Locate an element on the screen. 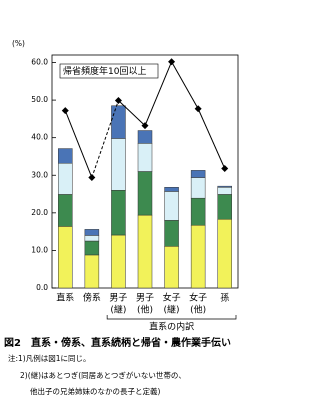 The height and width of the screenshot is (408, 320). y-axis-label: (%) is located at coordinates (18, 43).